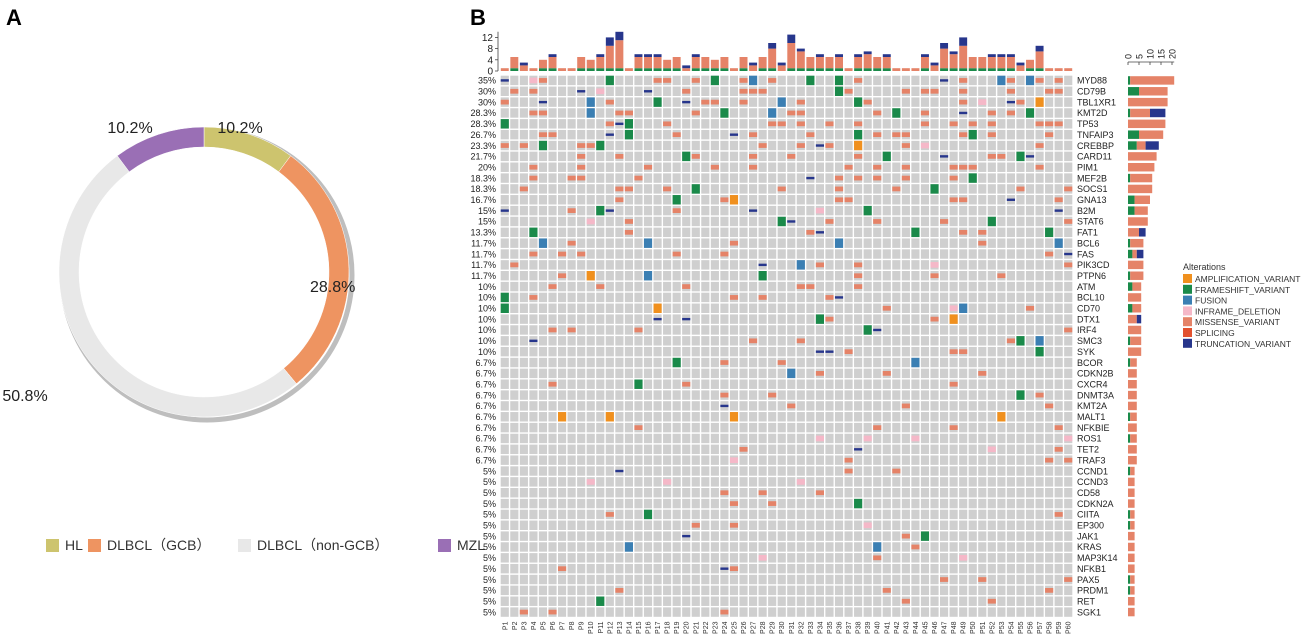 This screenshot has height=644, width=1315. Describe the element at coordinates (830, 627) in the screenshot. I see `sample-label: P35` at that location.